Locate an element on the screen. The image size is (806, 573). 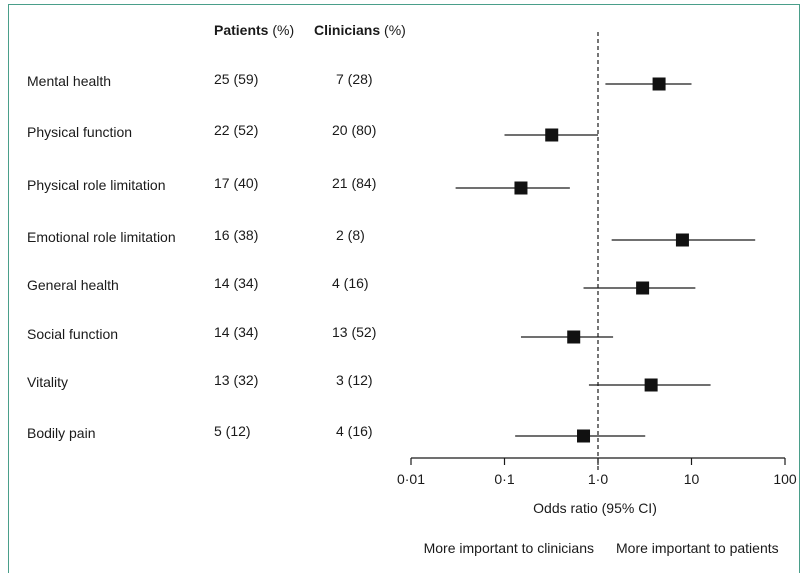
clinicians-value: 20 (80) is located at coordinates (354, 130).